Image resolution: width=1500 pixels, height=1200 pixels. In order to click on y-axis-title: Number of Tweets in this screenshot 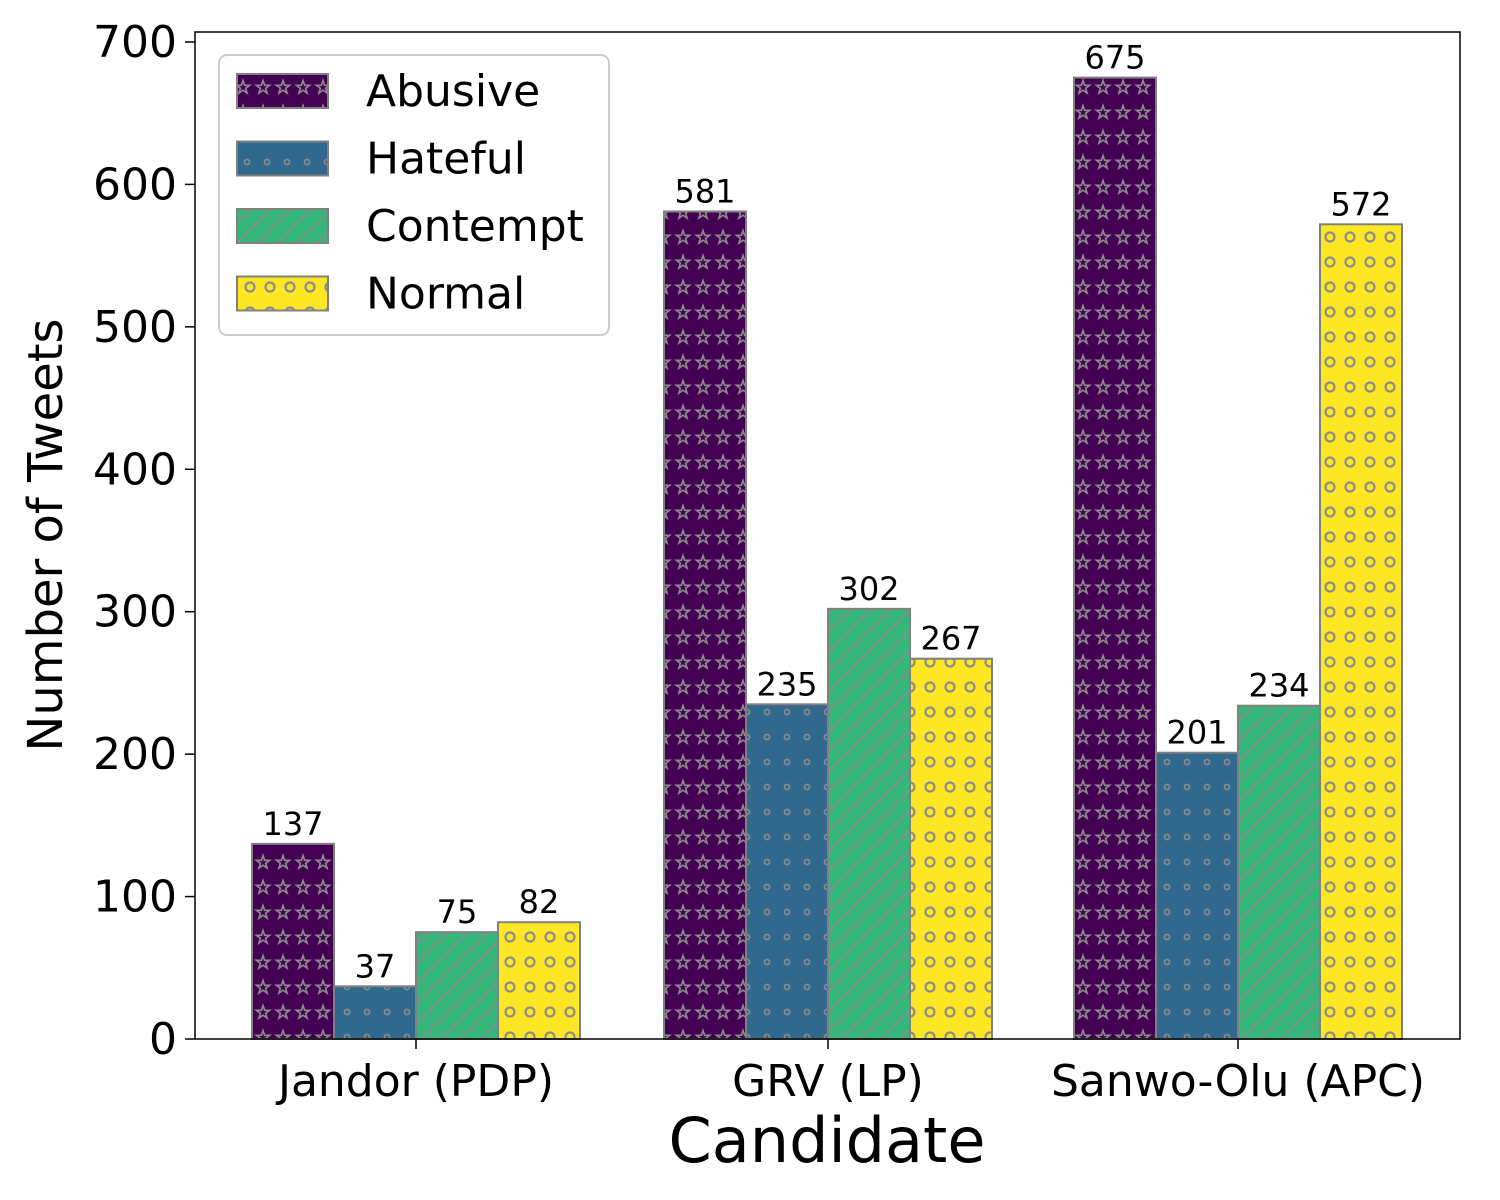, I will do `click(46, 534)`.